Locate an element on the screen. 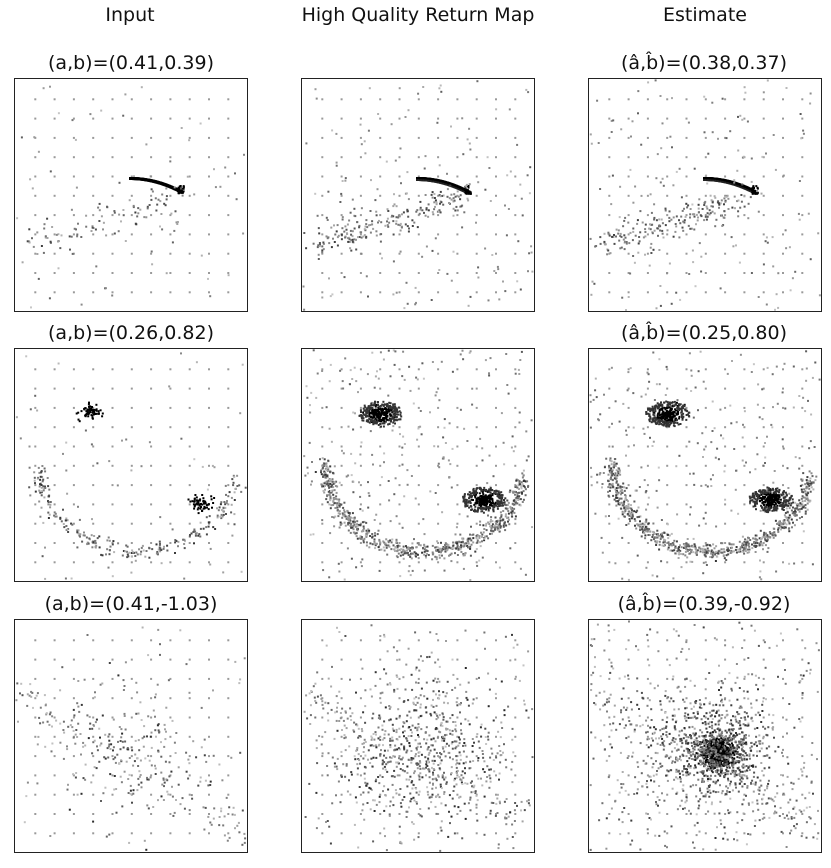 The width and height of the screenshot is (831, 868). plot-canvas-r0-c0 is located at coordinates (130, 197).